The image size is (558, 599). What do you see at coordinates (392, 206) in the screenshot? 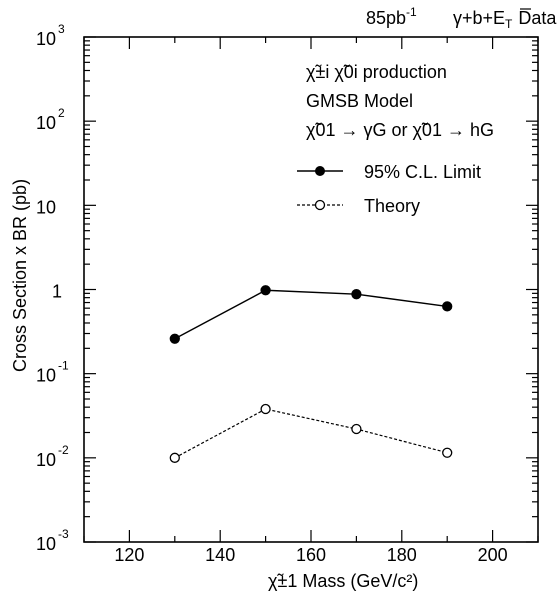
I see `legend-label-theory: Theory` at bounding box center [392, 206].